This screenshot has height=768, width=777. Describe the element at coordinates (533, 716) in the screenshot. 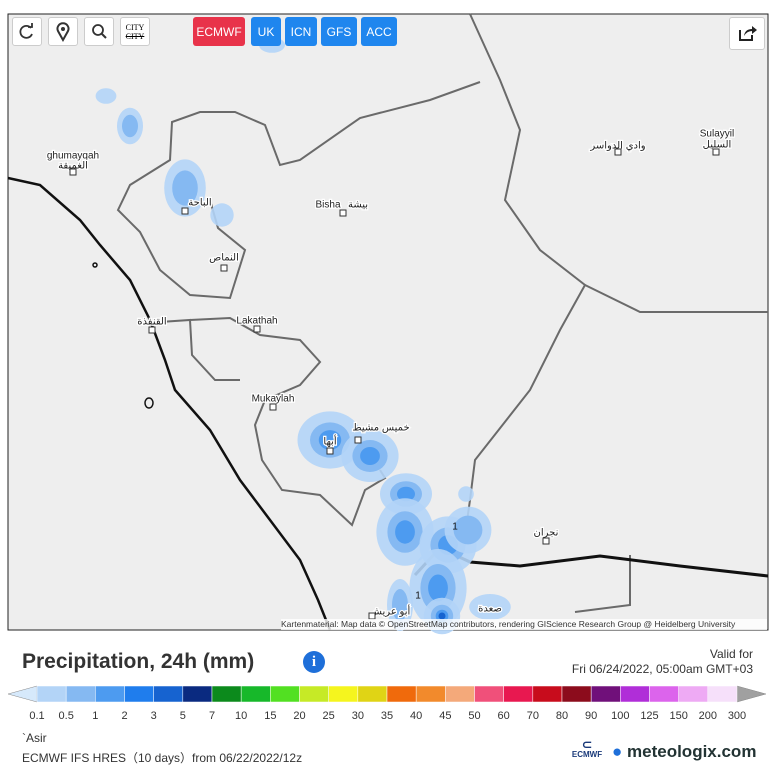

I see `scale-tick-label: 70` at that location.